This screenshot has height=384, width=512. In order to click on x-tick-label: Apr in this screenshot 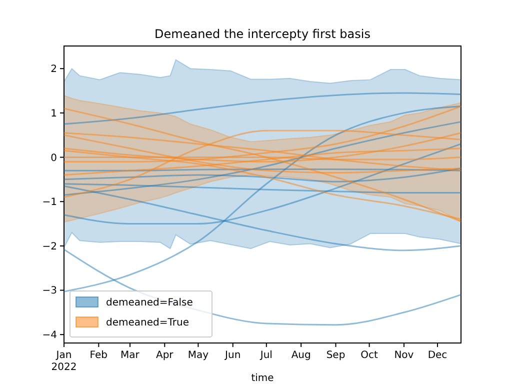, I will do `click(165, 355)`.